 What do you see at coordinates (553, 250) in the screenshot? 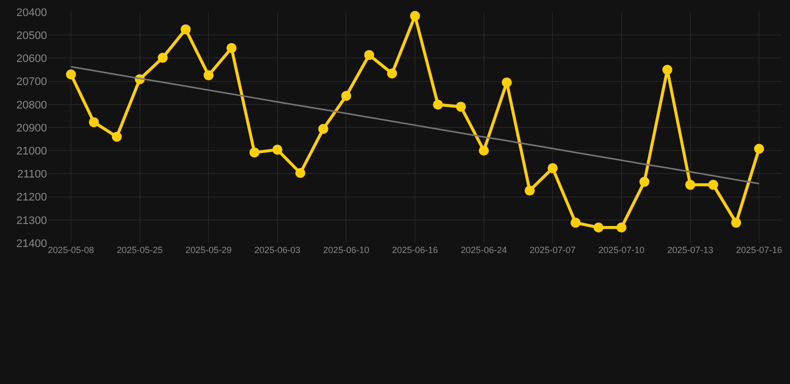
I see `x-tick-label: 2025-07-07` at bounding box center [553, 250].